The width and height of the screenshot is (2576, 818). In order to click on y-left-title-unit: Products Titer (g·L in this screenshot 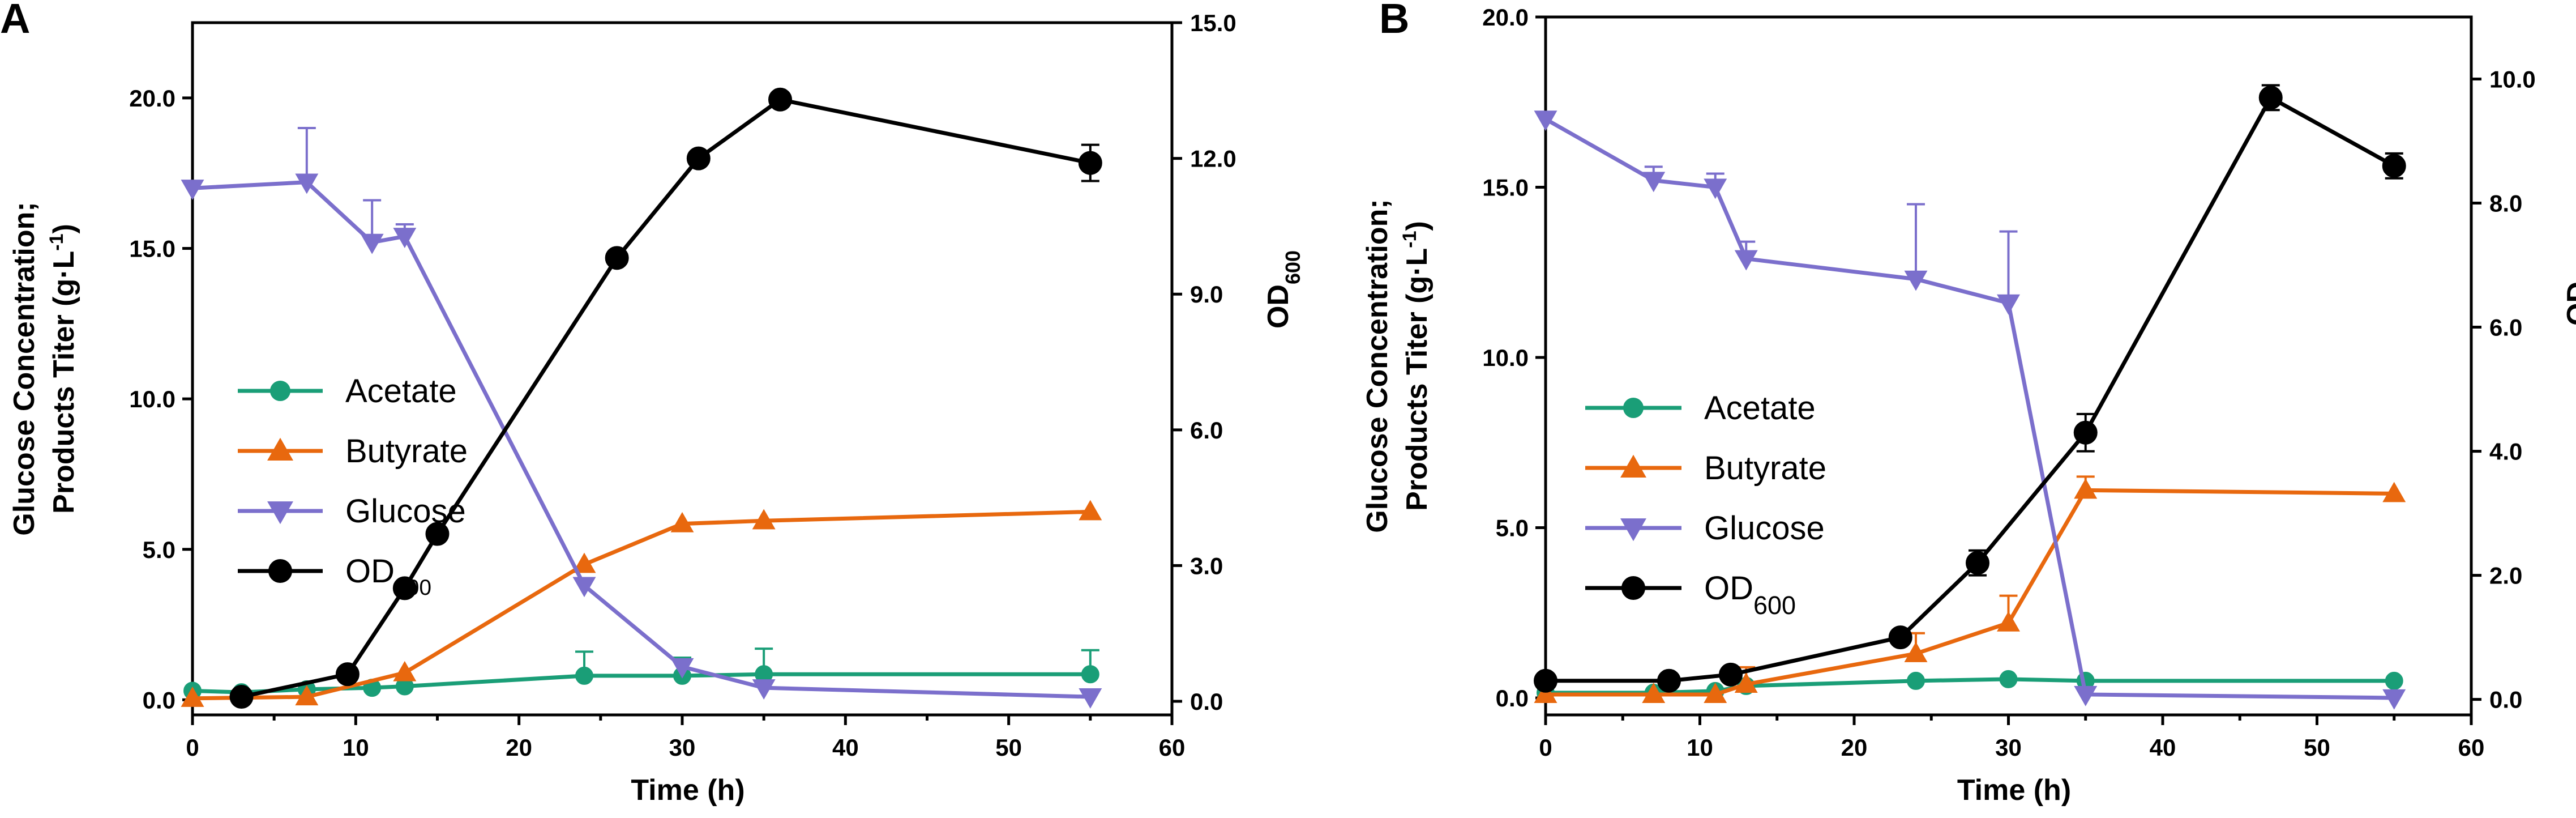, I will do `click(1417, 380)`.